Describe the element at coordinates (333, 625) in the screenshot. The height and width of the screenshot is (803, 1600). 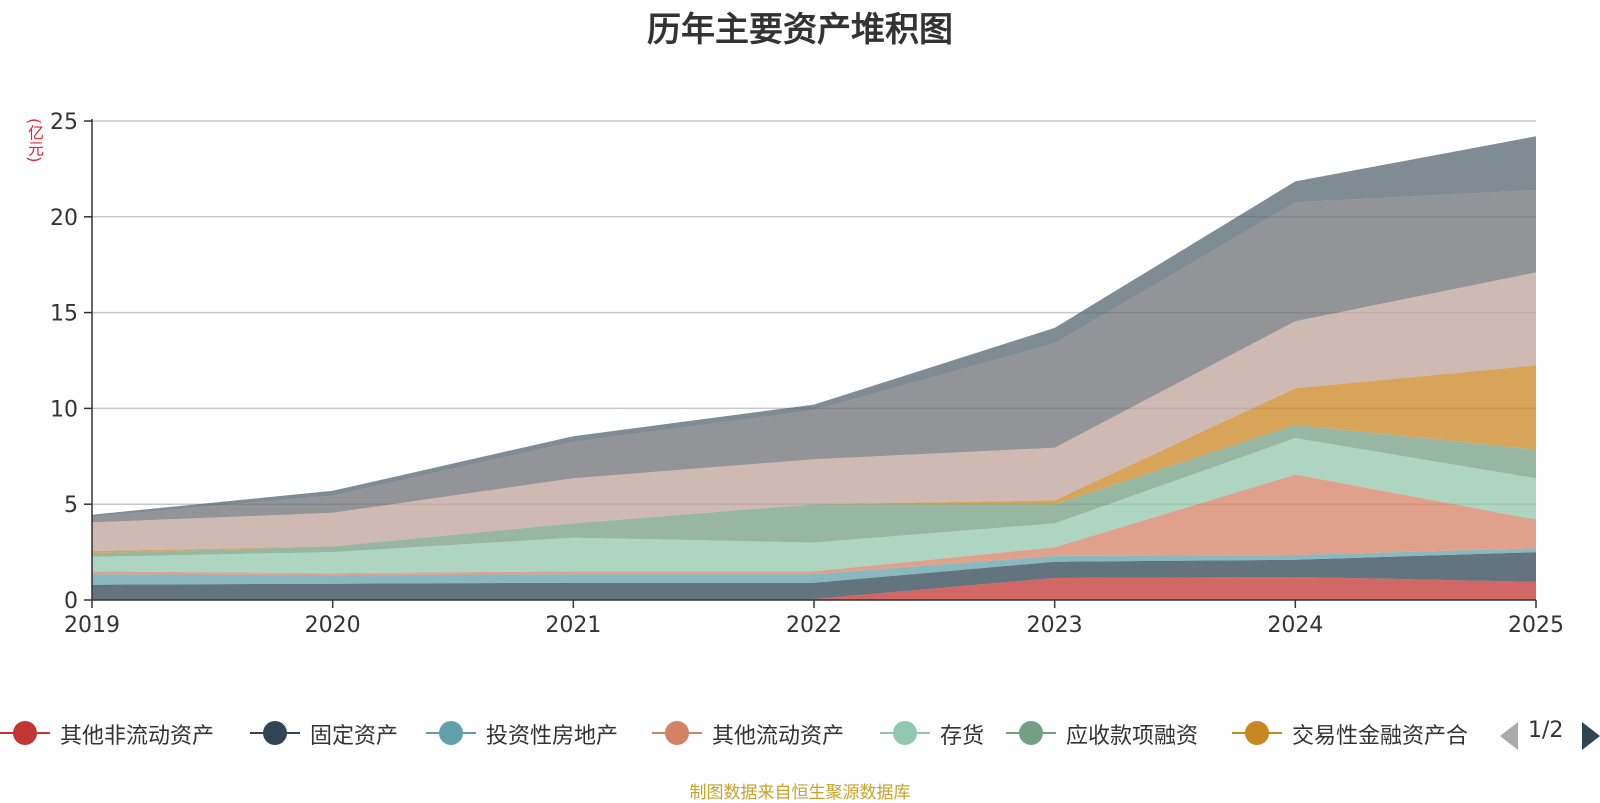
I see `x-tick-label: 2020` at that location.